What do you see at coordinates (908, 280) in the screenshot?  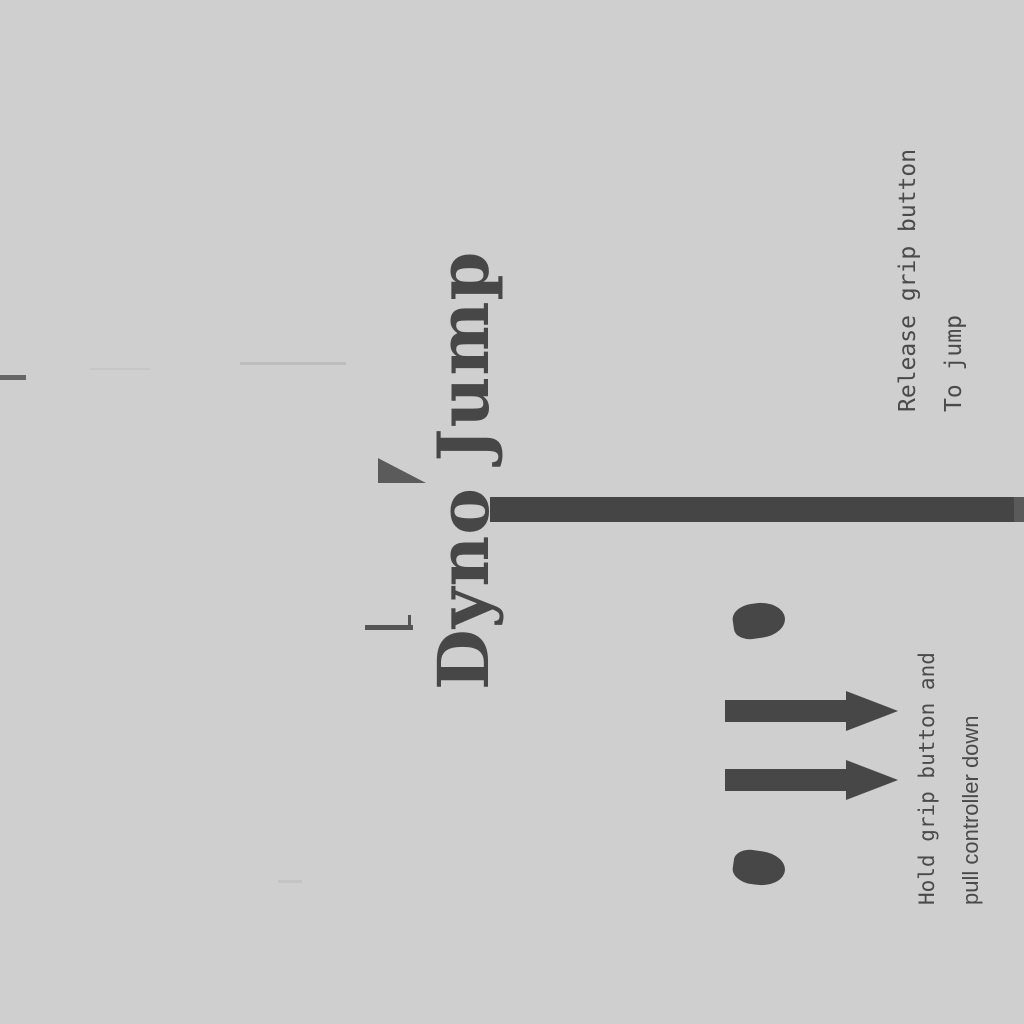 I see `release-instruction-line1: Release grip button` at bounding box center [908, 280].